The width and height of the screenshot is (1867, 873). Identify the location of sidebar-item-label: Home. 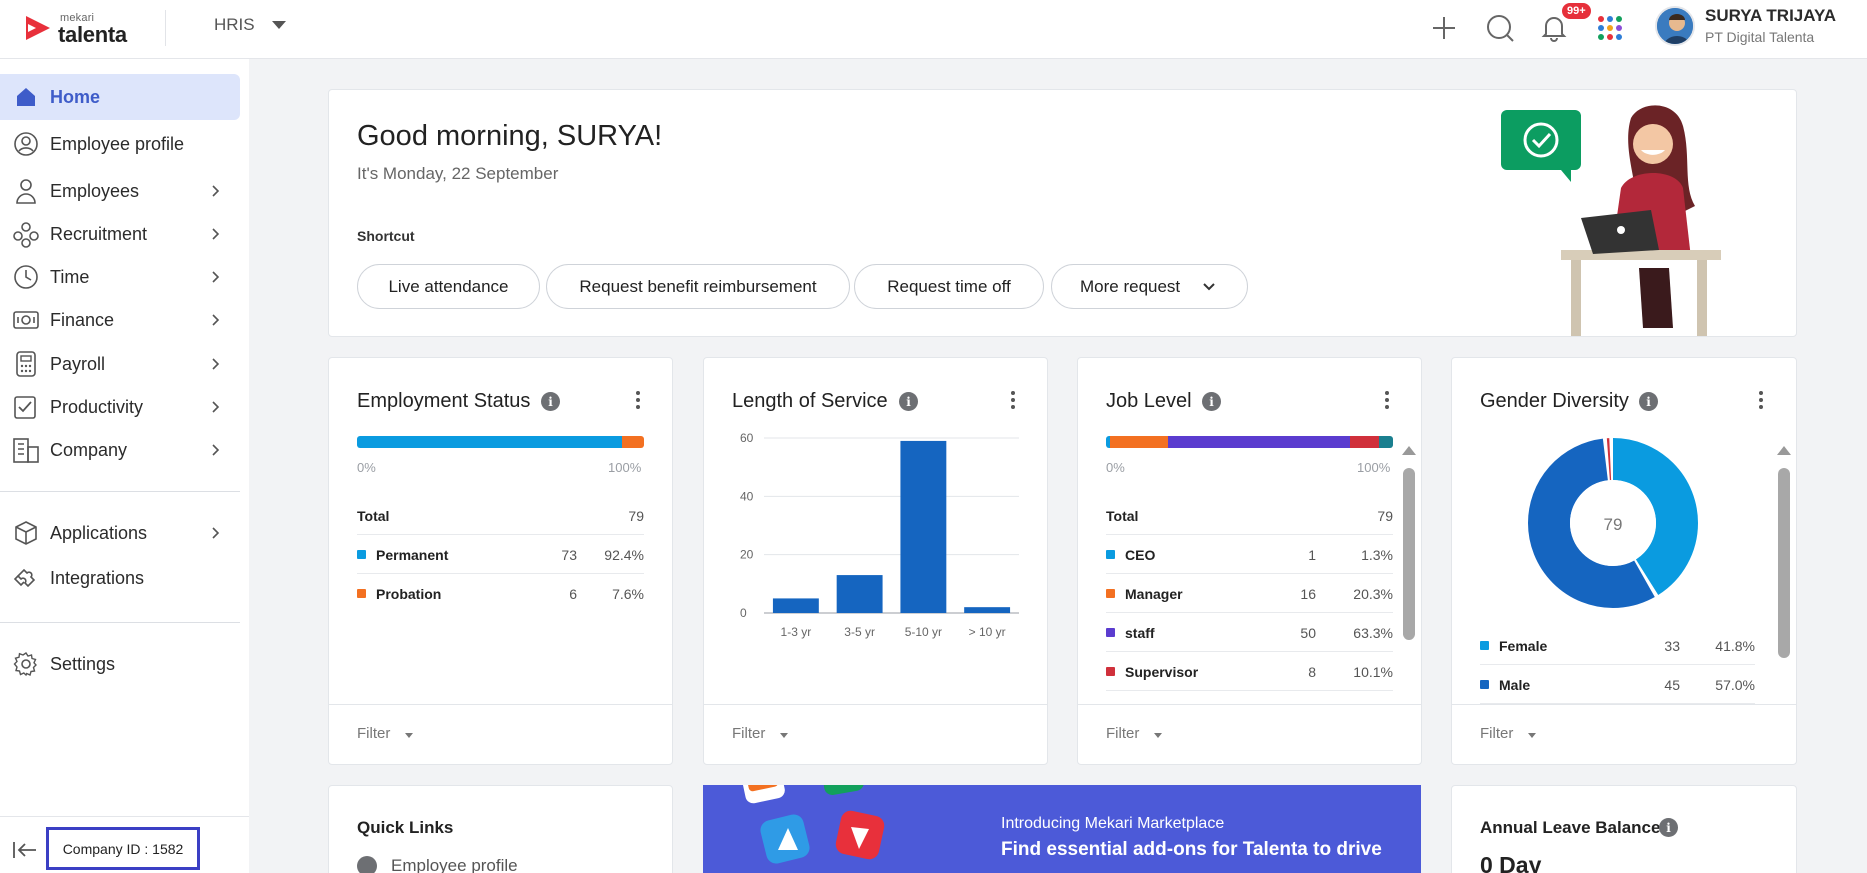
(75, 96).